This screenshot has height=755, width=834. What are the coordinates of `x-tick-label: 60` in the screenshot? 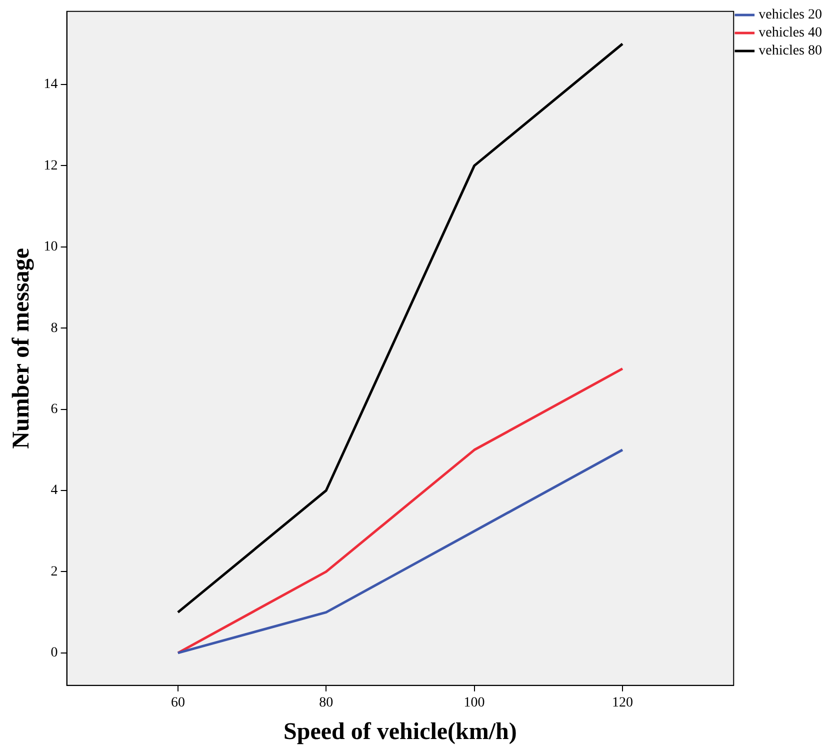 It's located at (177, 702).